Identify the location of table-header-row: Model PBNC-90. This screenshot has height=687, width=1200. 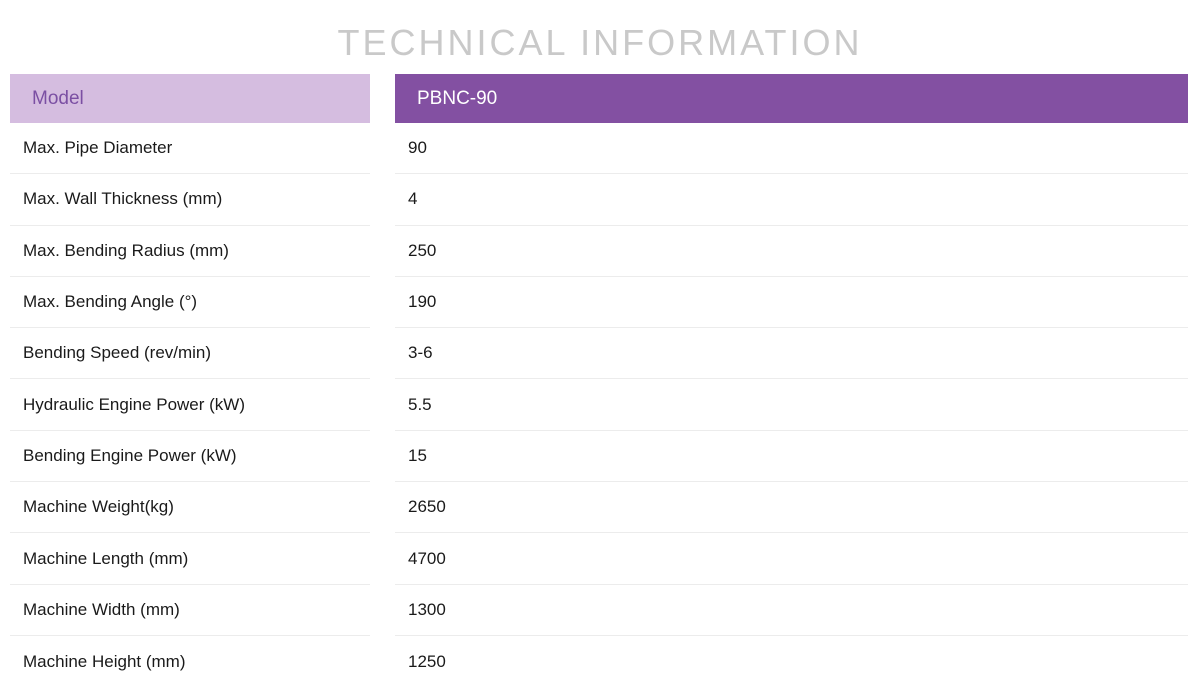
(599, 98).